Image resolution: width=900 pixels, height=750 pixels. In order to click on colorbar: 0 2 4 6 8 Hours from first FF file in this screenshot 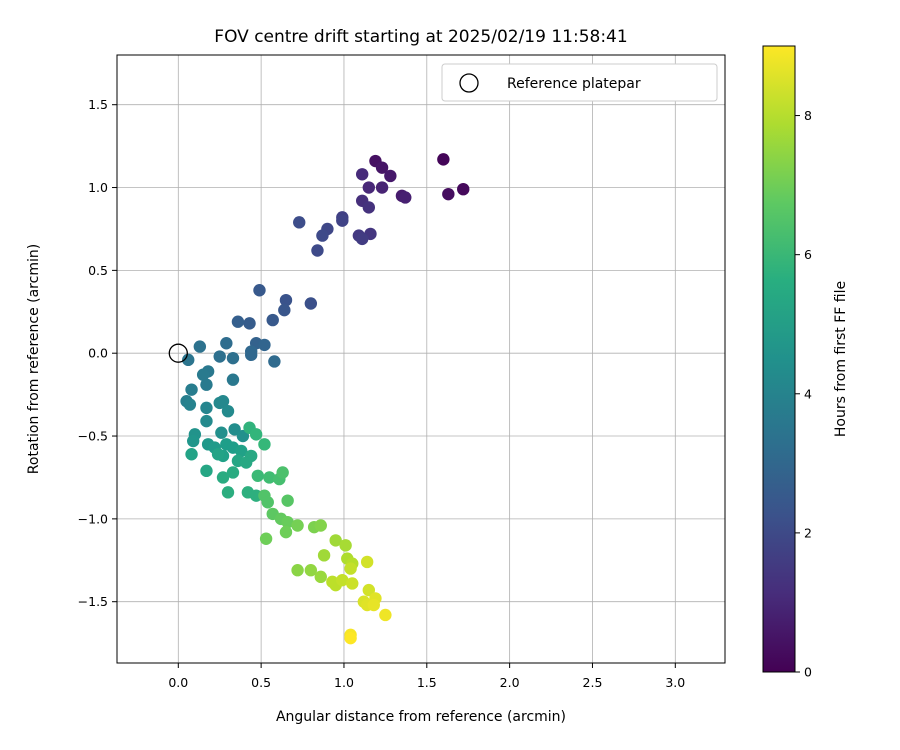, I will do `click(805, 362)`.